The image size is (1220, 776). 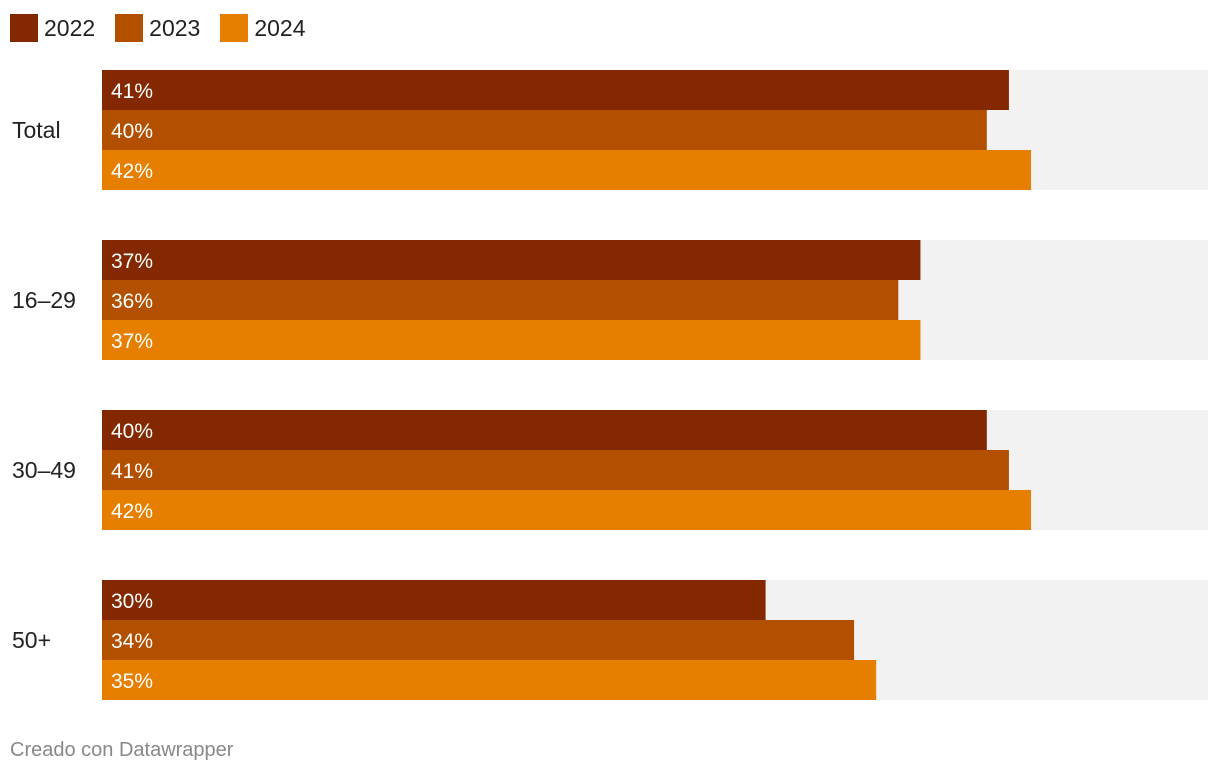 I want to click on legend-item-2023: 2023, so click(x=157, y=28).